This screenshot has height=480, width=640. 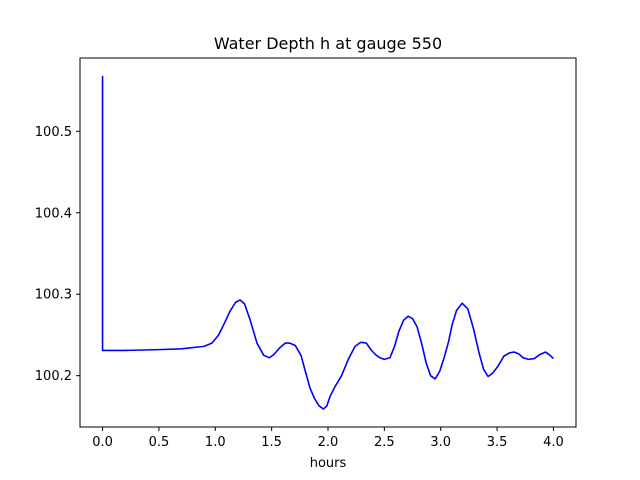 What do you see at coordinates (328, 43) in the screenshot?
I see `chart-title: Water Depth h at gauge 550` at bounding box center [328, 43].